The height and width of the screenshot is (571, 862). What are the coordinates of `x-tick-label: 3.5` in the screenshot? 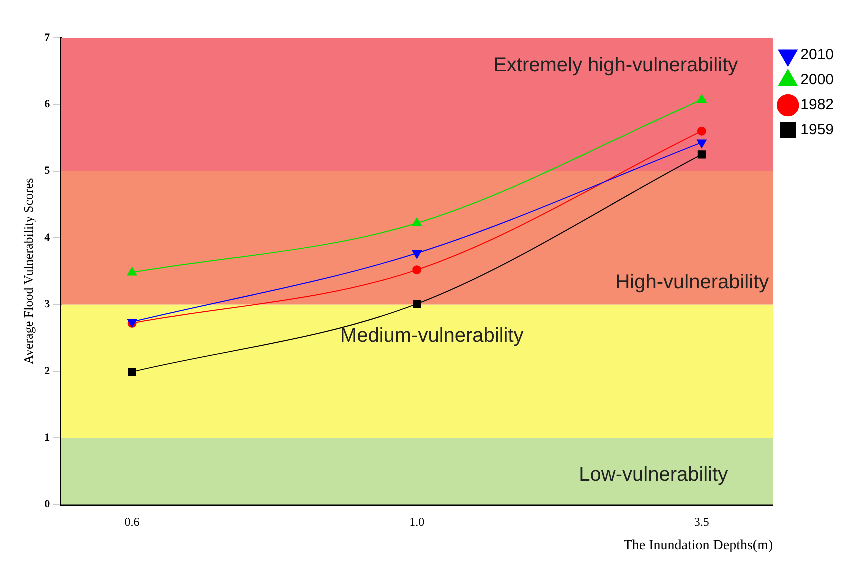 It's located at (702, 522).